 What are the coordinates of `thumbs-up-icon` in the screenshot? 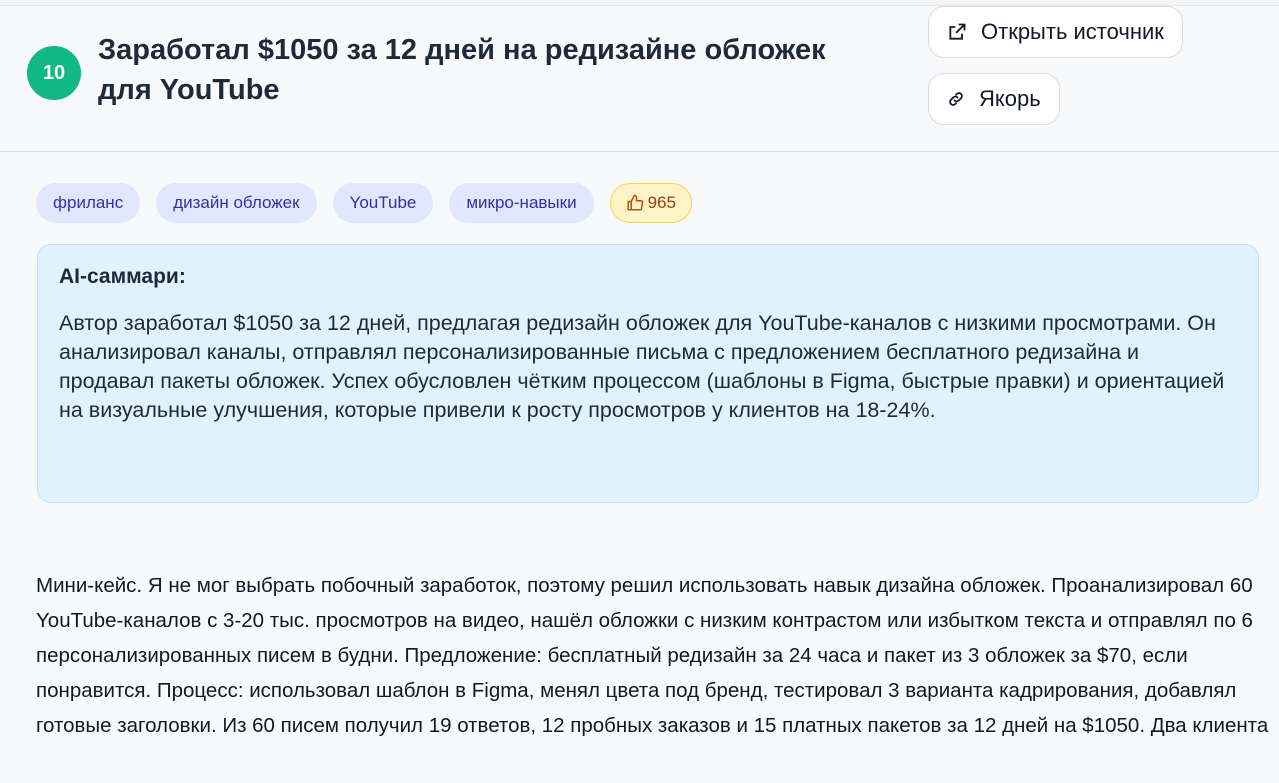 It's located at (635, 202).